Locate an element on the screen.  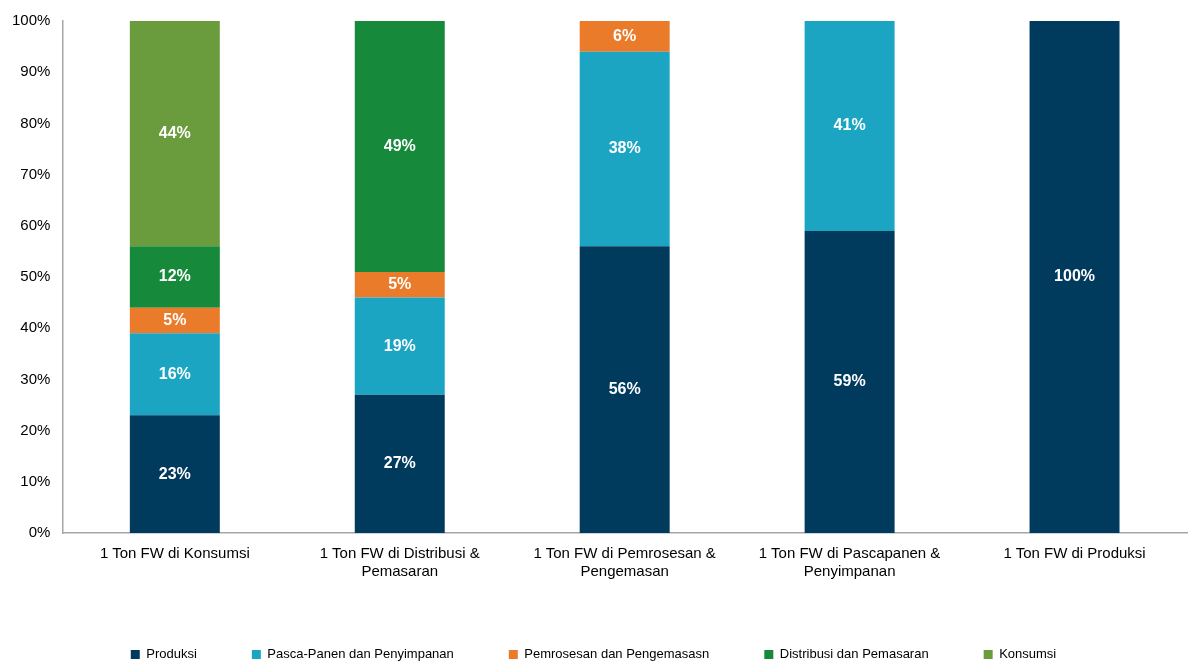
data-label: 38% is located at coordinates (624, 148).